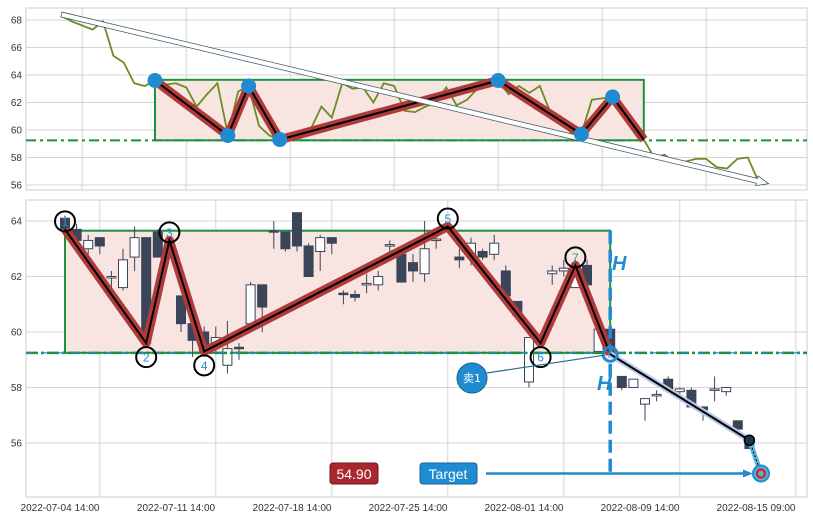 The height and width of the screenshot is (520, 813). I want to click on y-tick-label: 66, so click(17, 48).